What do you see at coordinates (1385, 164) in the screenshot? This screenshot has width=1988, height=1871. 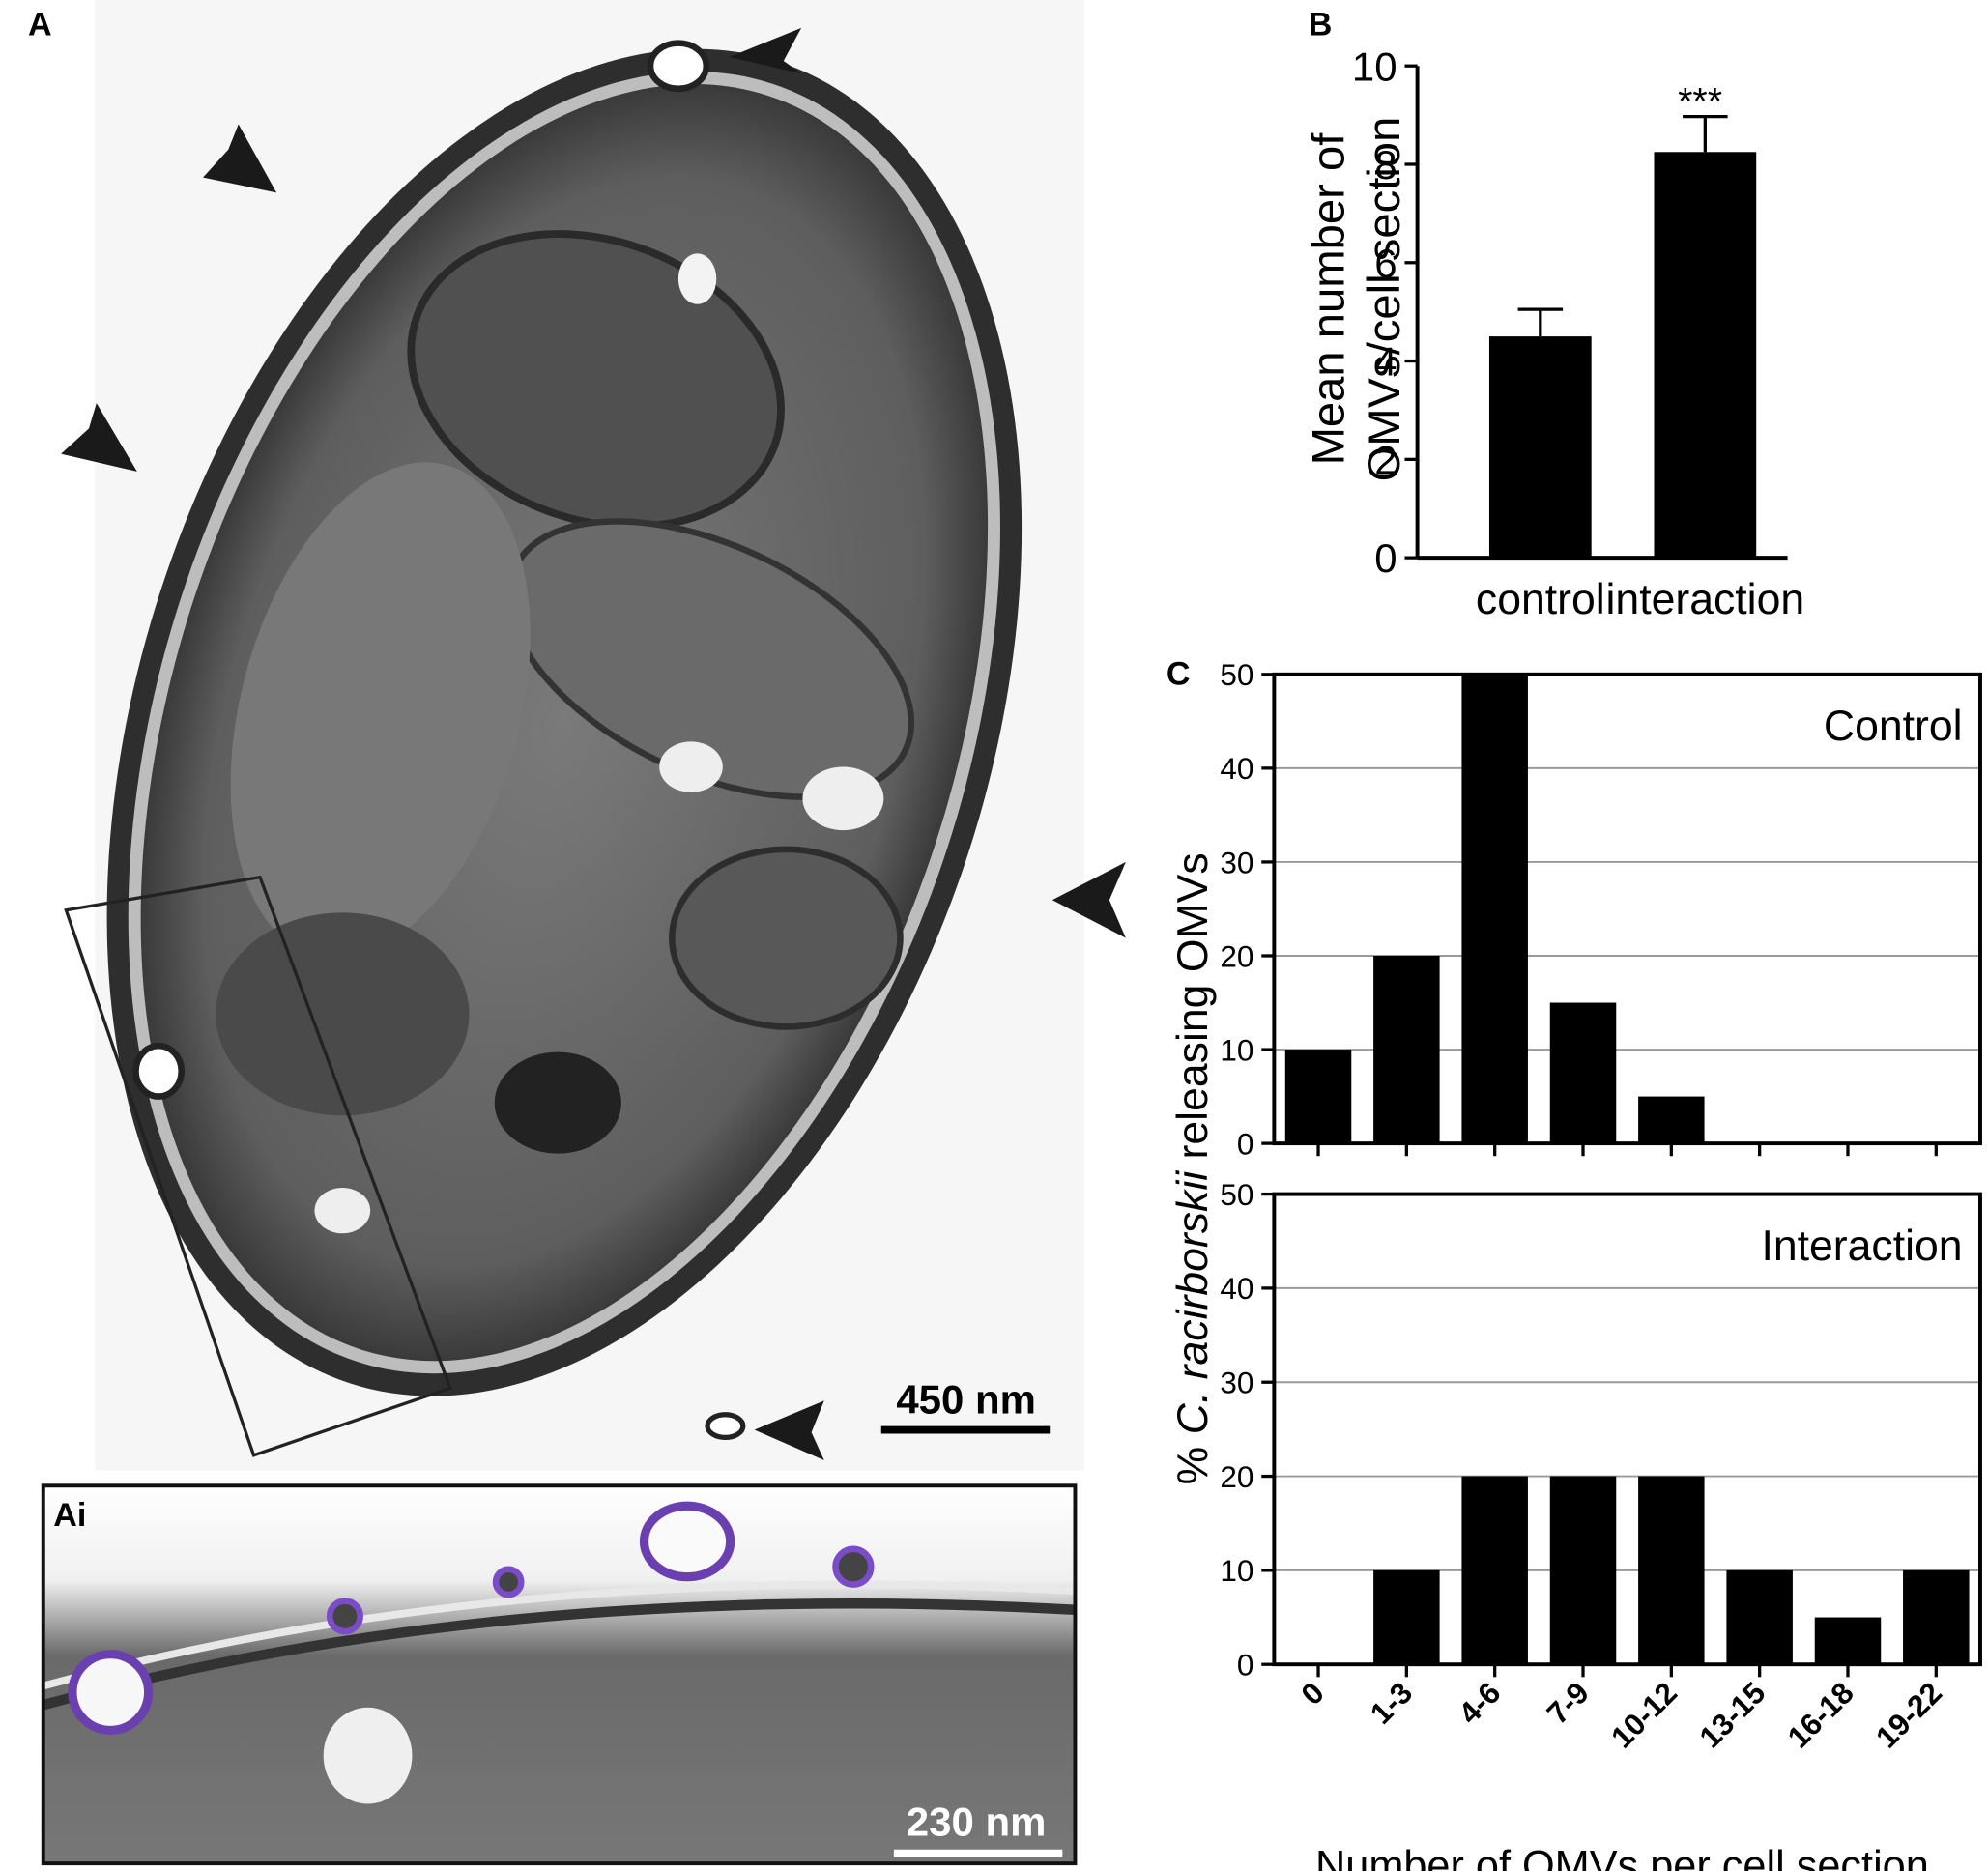 I see `y-tick-label: 8` at bounding box center [1385, 164].